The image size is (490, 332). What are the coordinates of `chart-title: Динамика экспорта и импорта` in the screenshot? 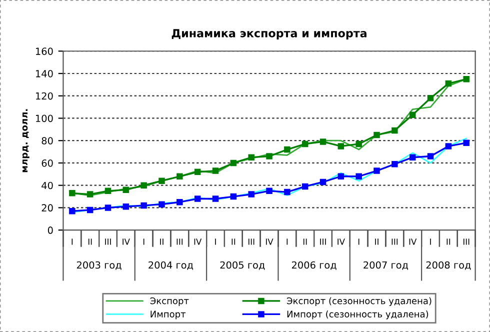 It's located at (269, 34).